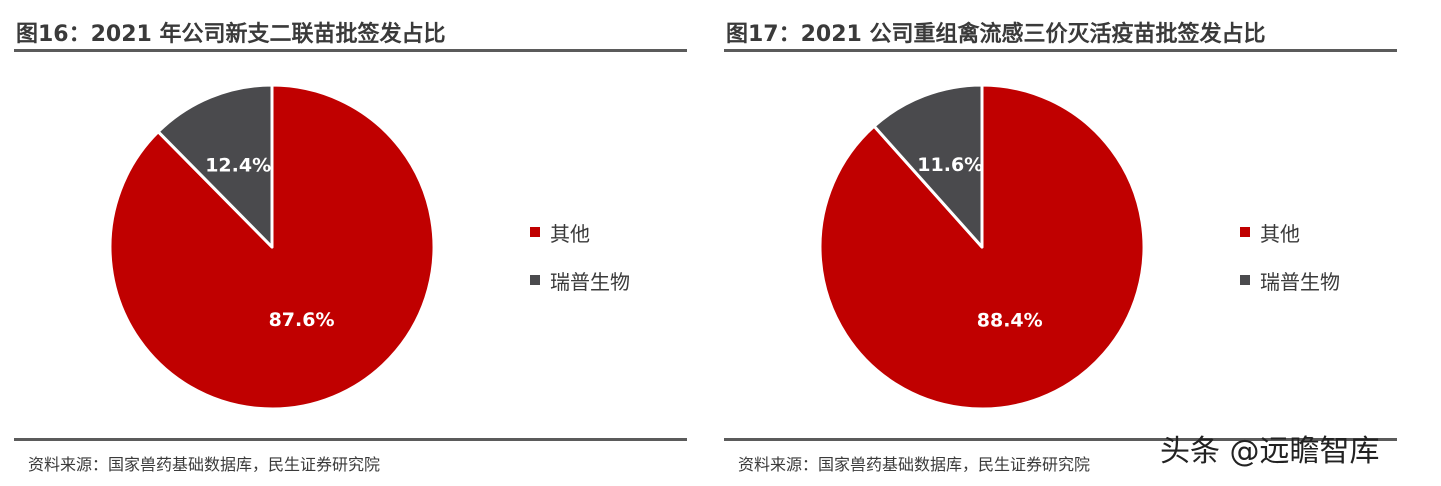  What do you see at coordinates (1270, 451) in the screenshot?
I see `watermark: 头条 @远瞻智库` at bounding box center [1270, 451].